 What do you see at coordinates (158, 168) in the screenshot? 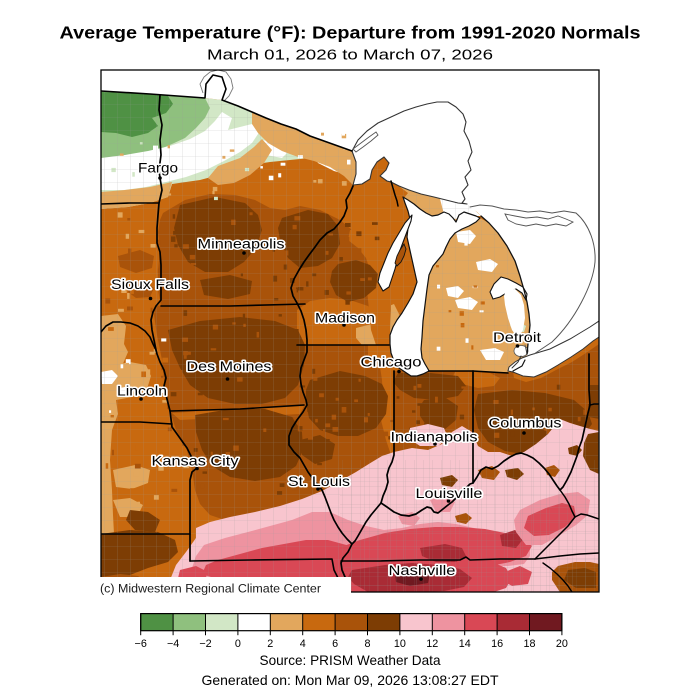
I see `svg-text: Fargo` at bounding box center [158, 168].